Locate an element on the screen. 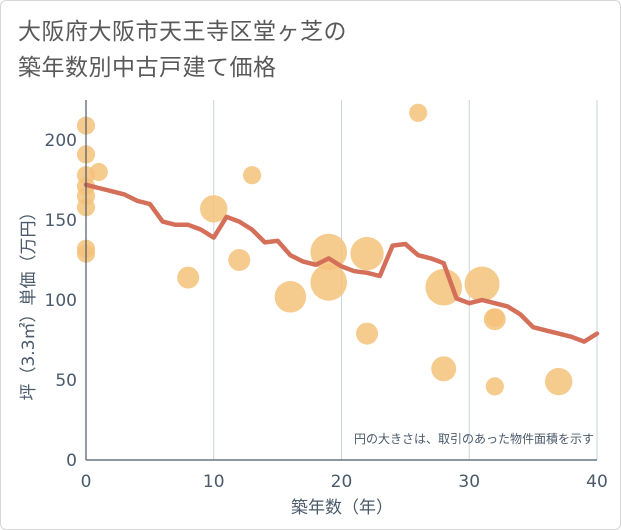  y-tick-label: 50 is located at coordinates (66, 381).